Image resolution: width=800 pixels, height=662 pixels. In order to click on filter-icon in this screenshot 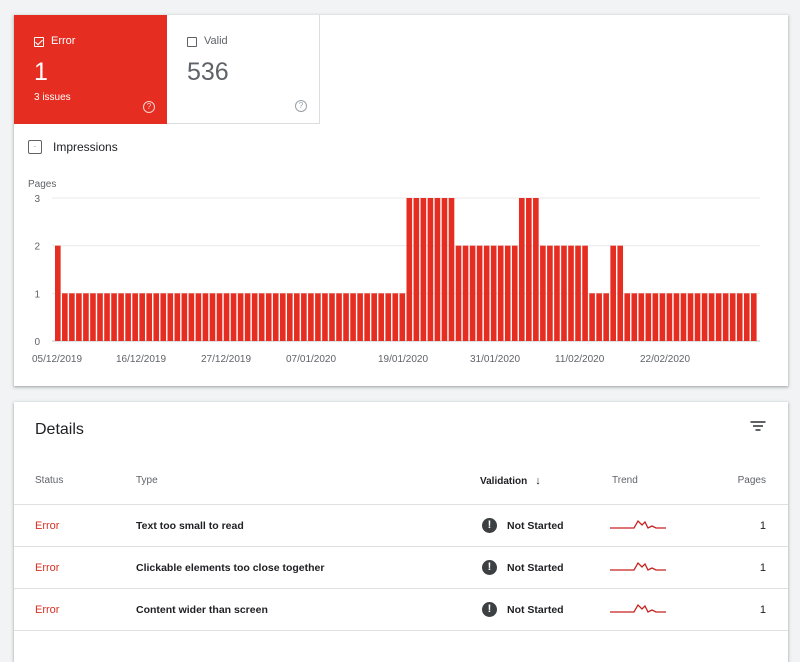, I will do `click(758, 426)`.